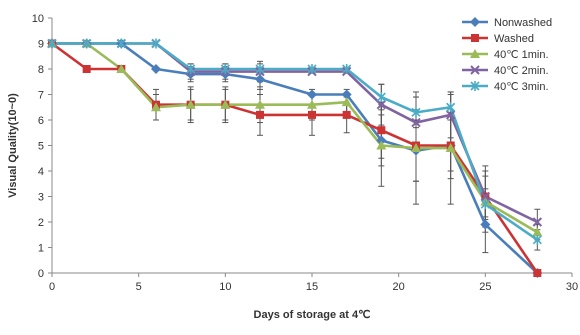 This screenshot has width=580, height=335. I want to click on y-tick-label: 7, so click(41, 96).